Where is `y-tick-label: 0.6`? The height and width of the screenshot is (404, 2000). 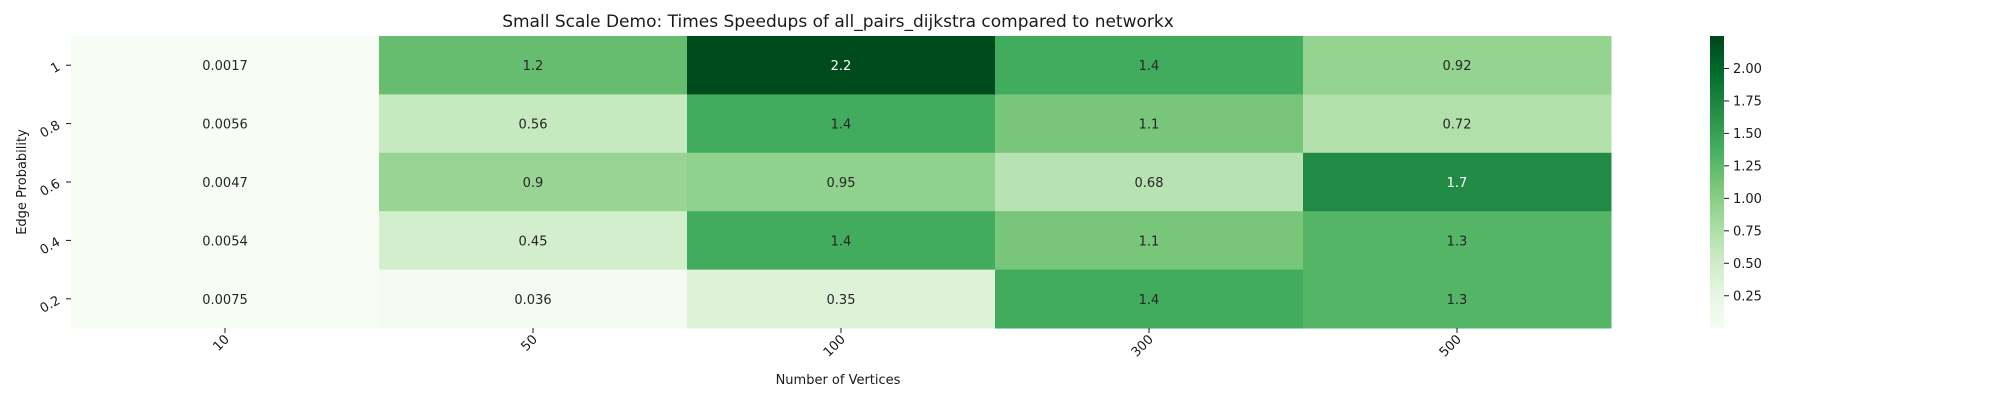 y-tick-label: 0.6 is located at coordinates (50, 187).